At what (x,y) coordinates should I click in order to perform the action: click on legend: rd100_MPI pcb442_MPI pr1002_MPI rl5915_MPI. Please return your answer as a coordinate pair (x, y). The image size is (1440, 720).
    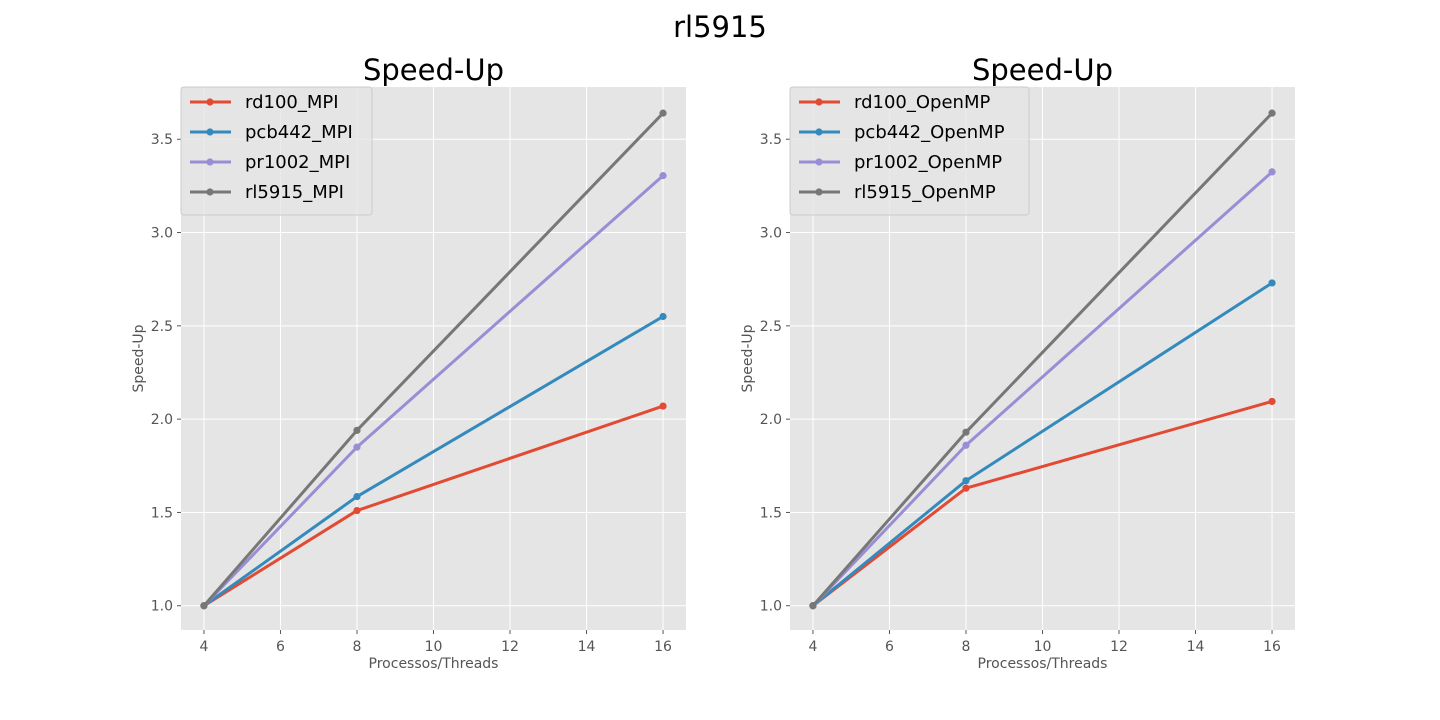
    Looking at the image, I should click on (276, 151).